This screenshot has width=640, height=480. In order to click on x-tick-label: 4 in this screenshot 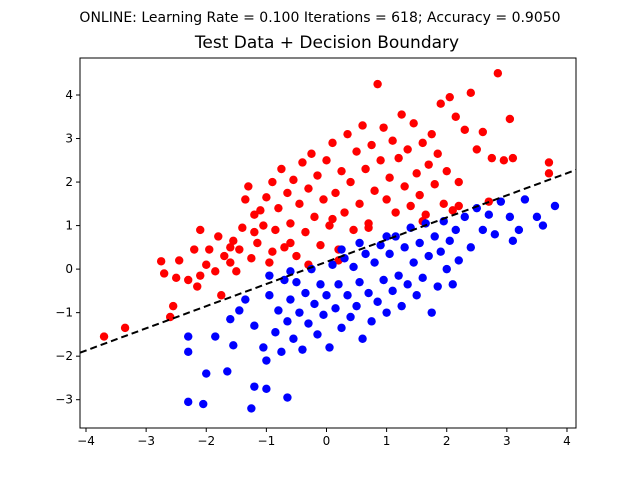, I will do `click(567, 441)`.